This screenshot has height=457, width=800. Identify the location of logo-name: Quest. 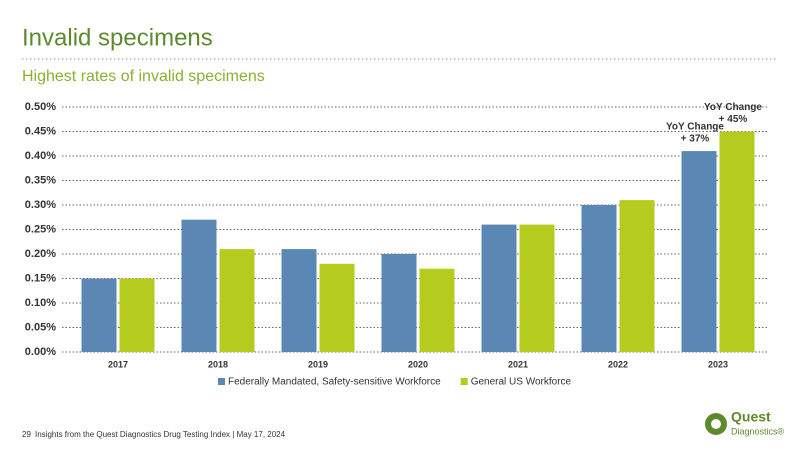
(751, 417).